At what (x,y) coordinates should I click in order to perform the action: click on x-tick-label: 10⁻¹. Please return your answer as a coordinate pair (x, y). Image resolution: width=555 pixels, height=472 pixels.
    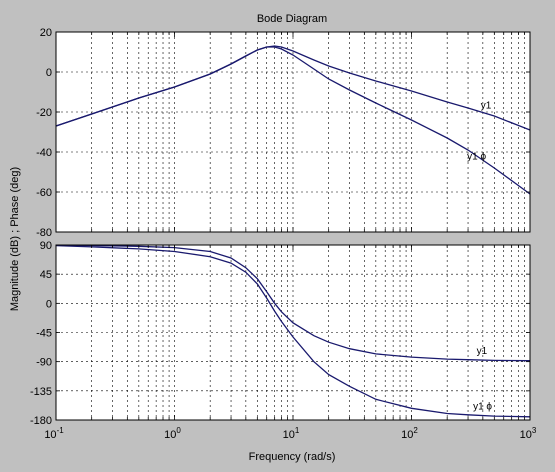
    Looking at the image, I should click on (54, 433).